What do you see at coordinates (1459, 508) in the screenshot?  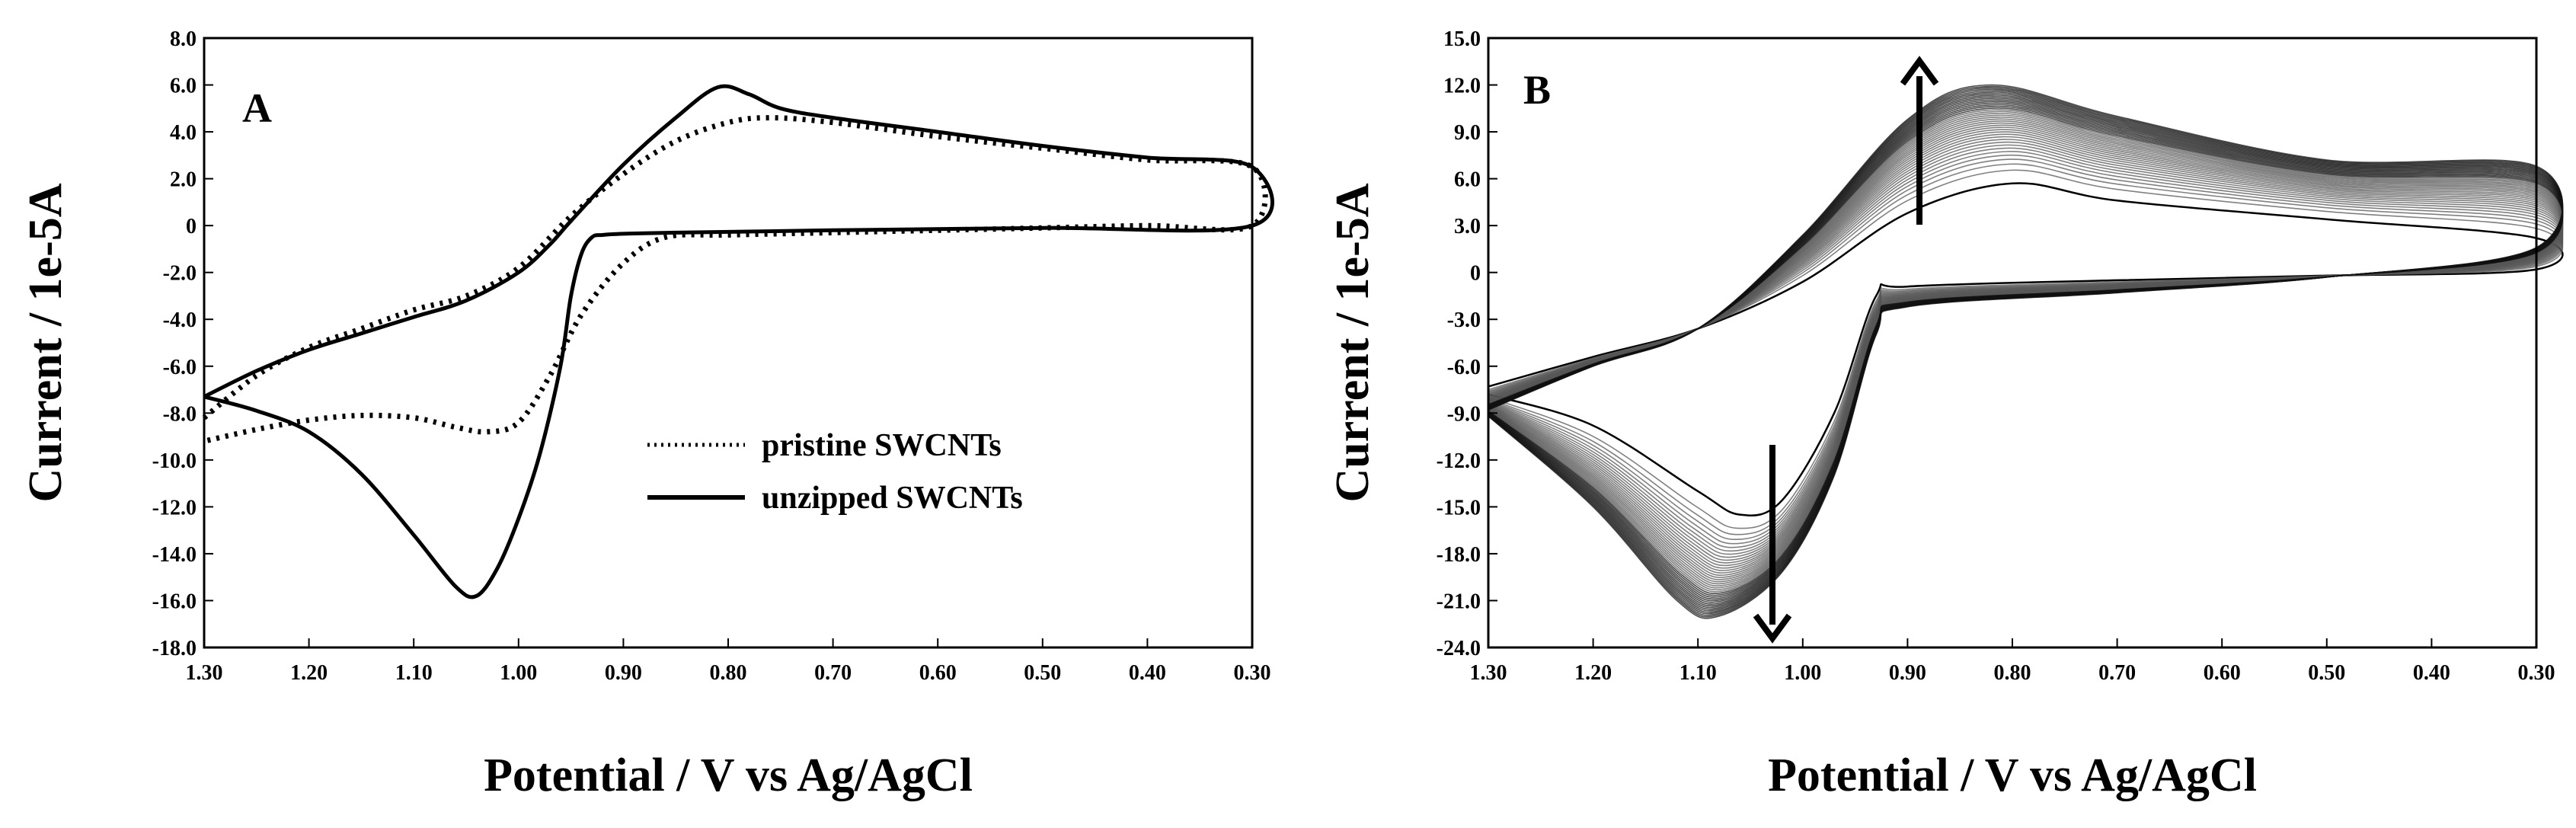 I see `y-tick-label: -15.0` at bounding box center [1459, 508].